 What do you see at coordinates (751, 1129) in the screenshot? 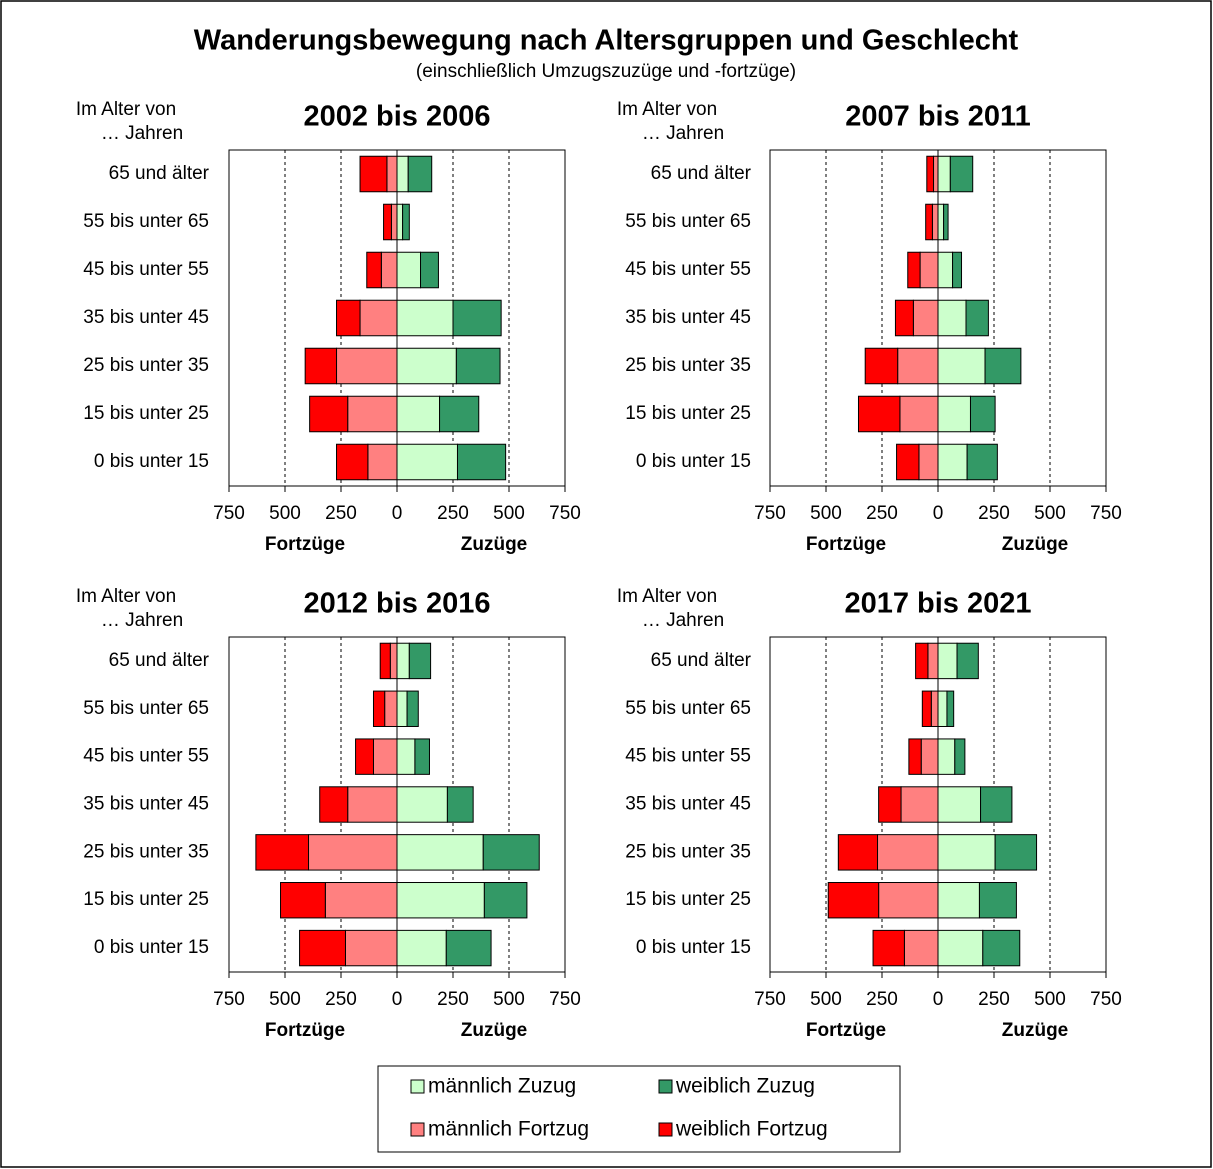
I see `legend-label: weiblich Fortzug` at bounding box center [751, 1129].